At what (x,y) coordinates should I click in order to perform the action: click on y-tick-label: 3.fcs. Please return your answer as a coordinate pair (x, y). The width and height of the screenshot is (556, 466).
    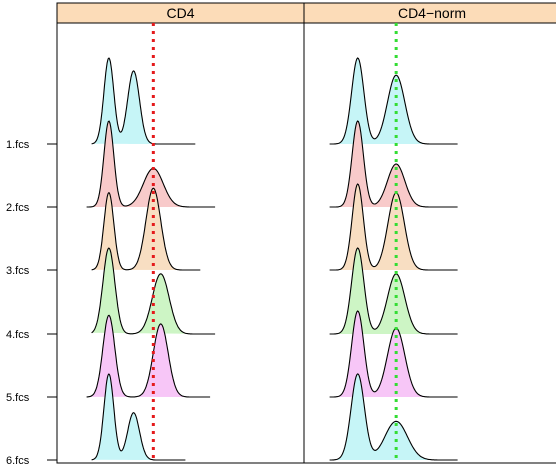
    Looking at the image, I should click on (18, 271).